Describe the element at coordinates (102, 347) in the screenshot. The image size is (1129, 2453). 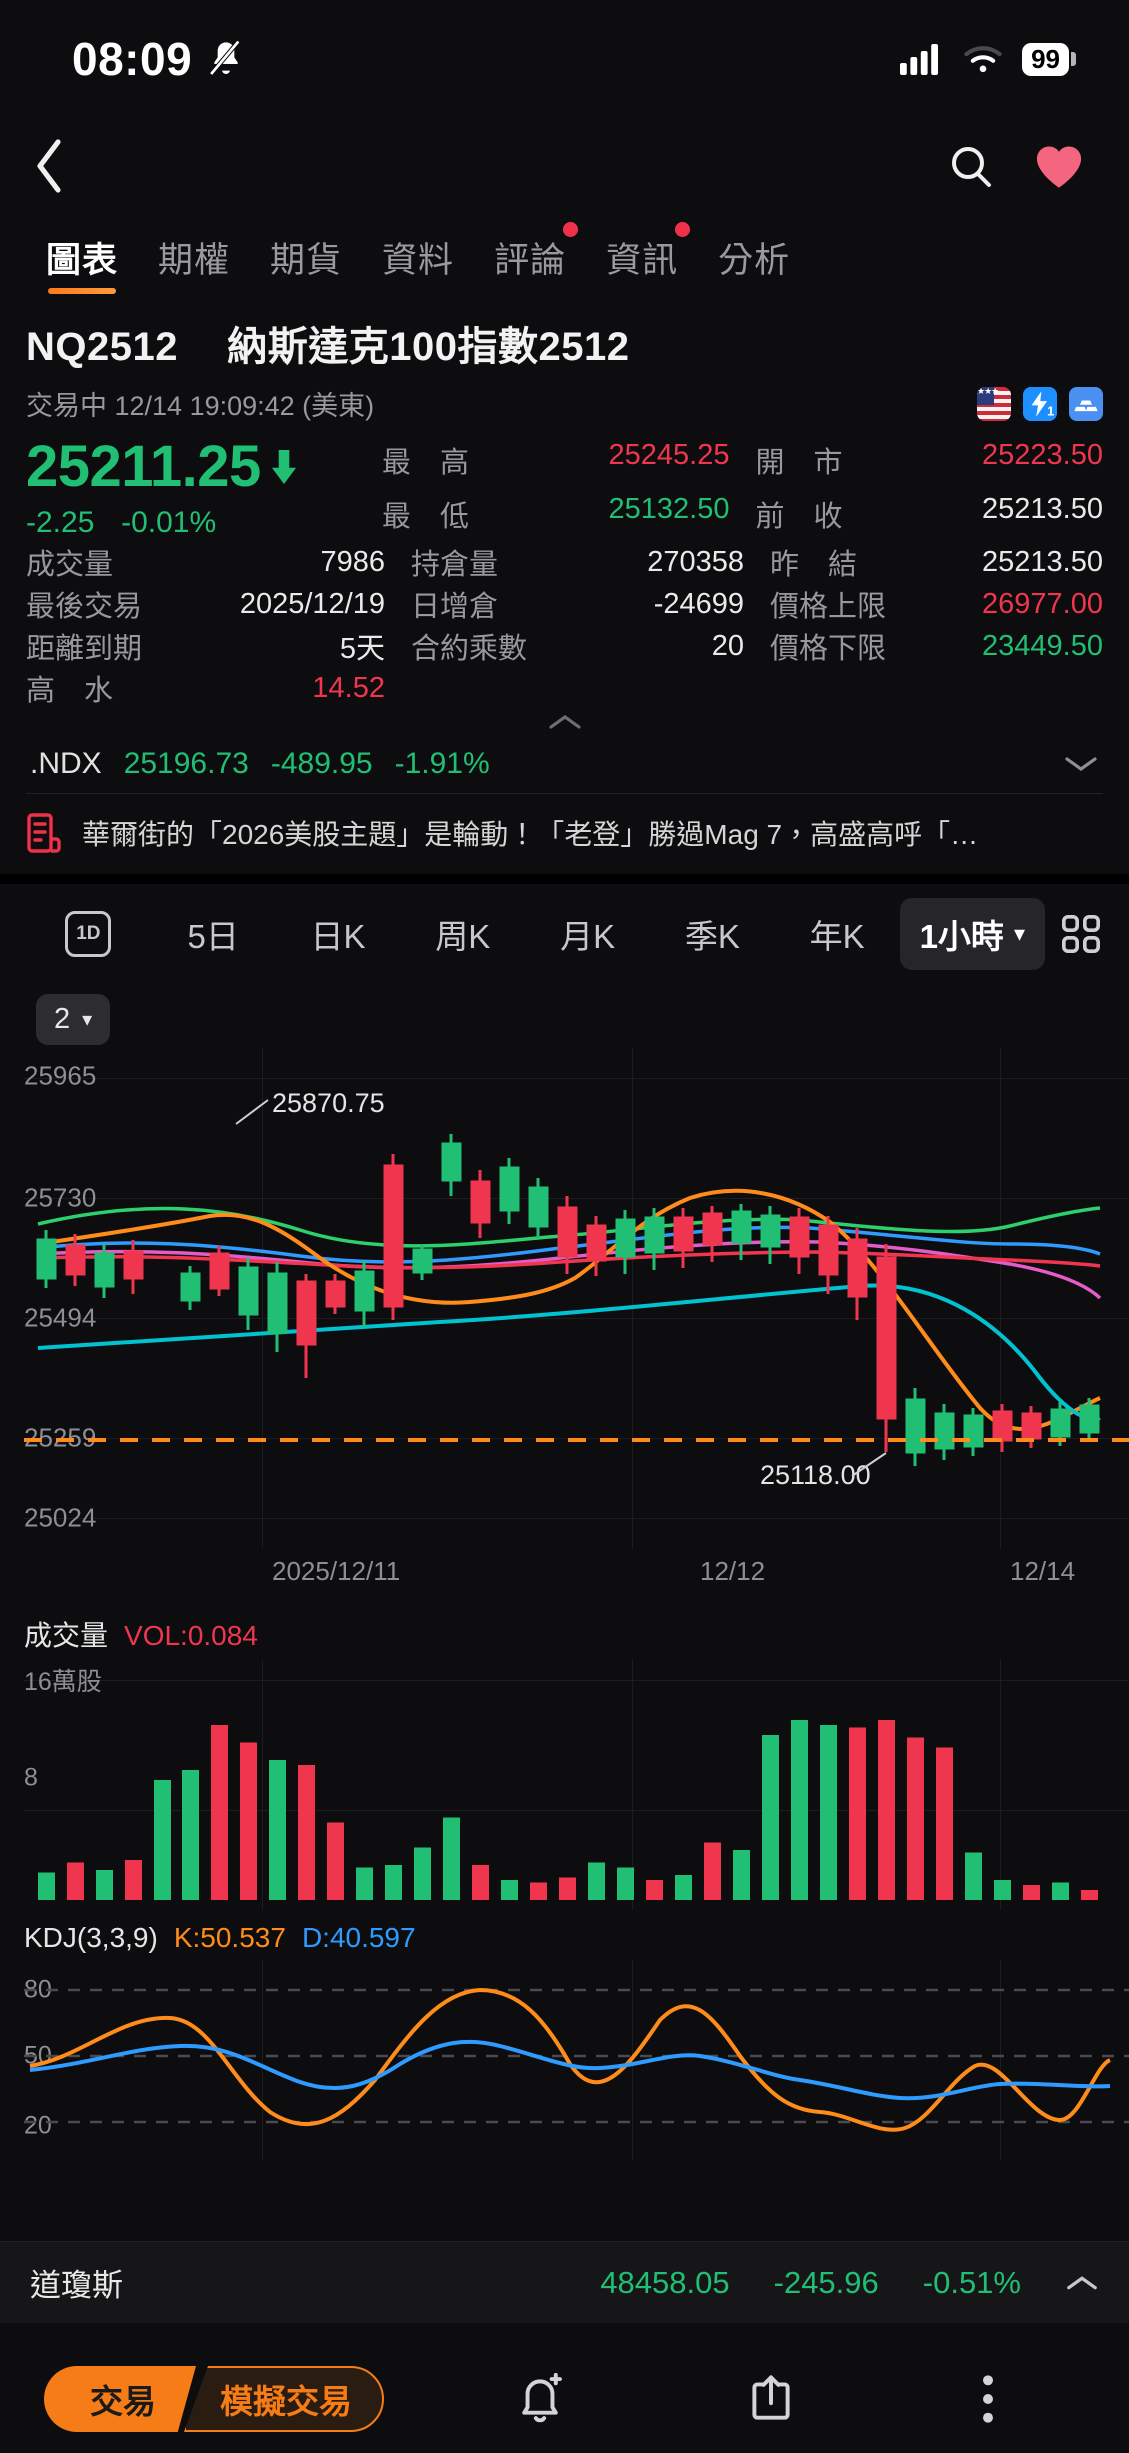
I see `symbol-code: NQ2512` at that location.